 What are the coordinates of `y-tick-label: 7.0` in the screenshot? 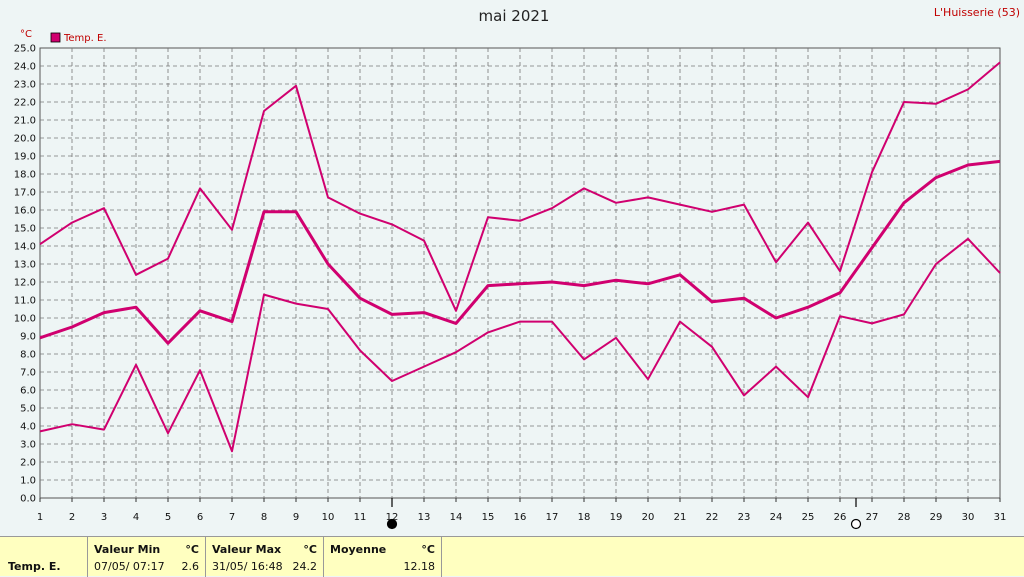 It's located at (28, 373).